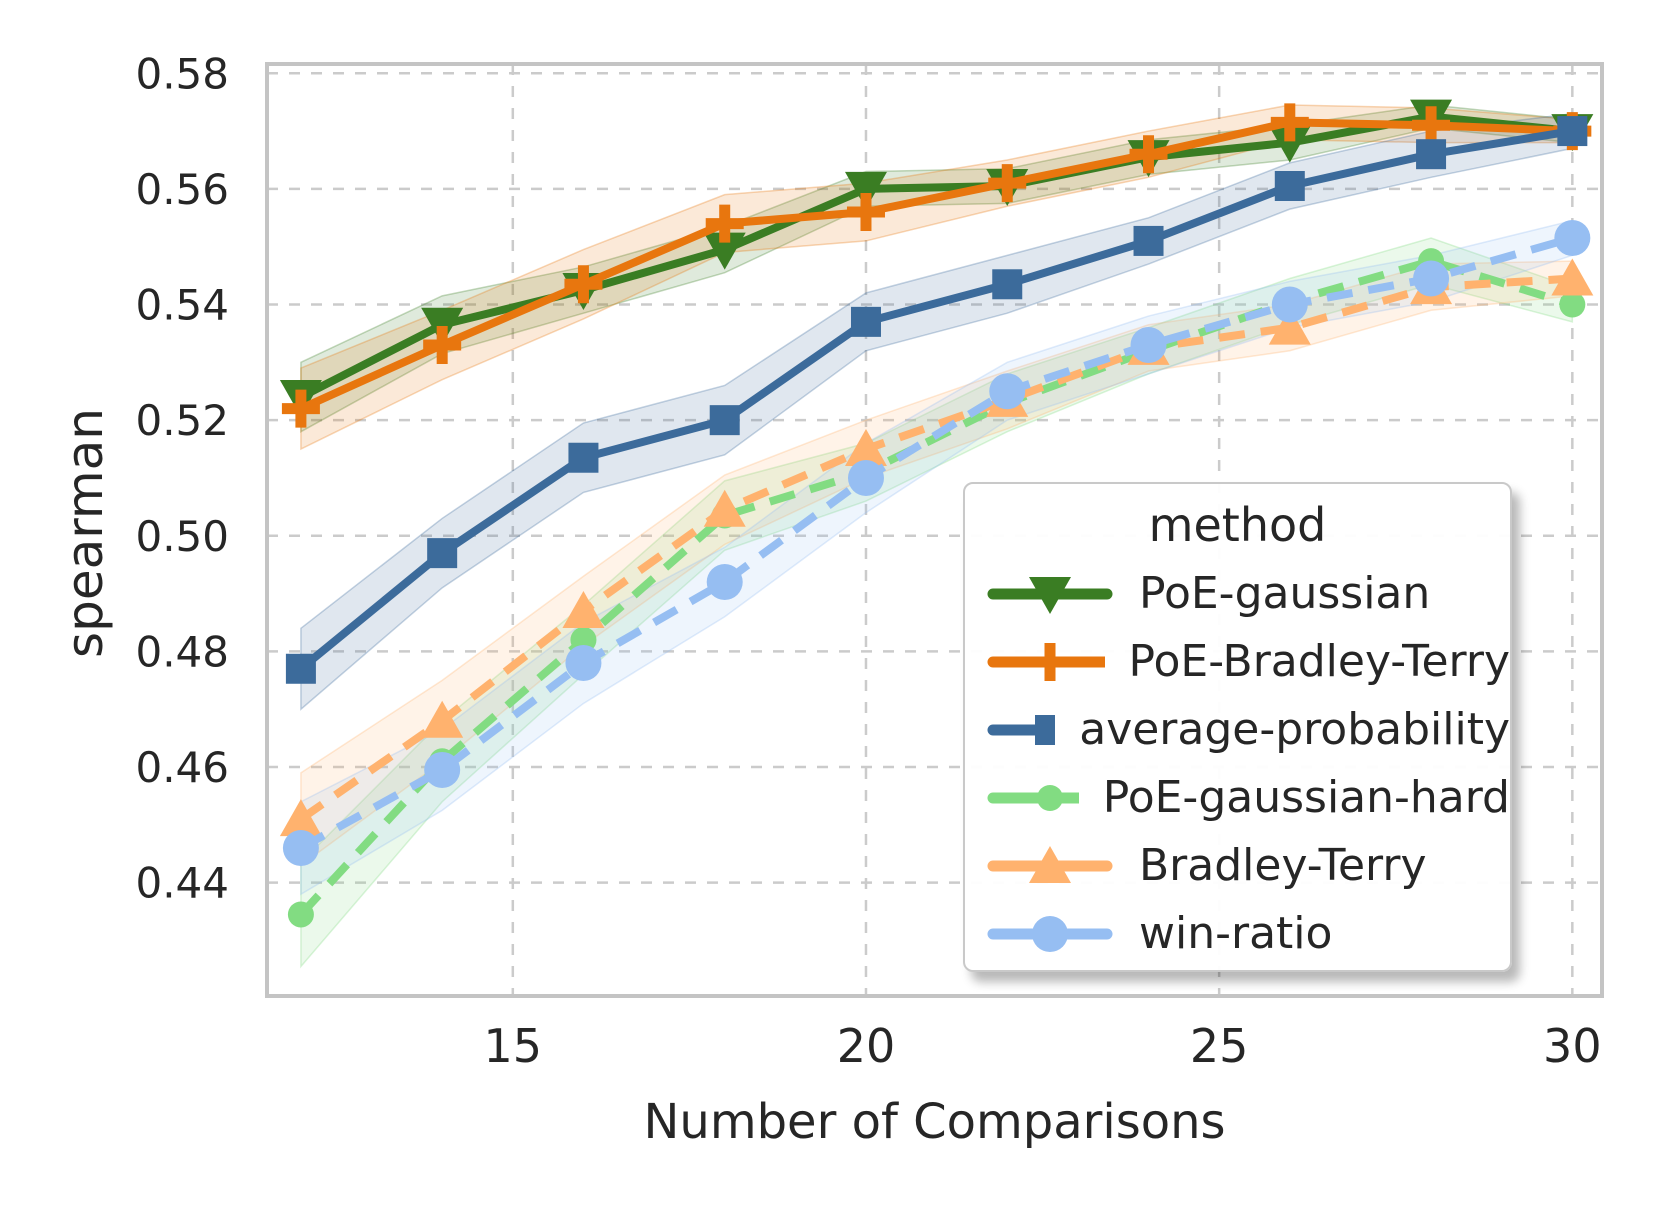  I want to click on legend-item-label: average-probability, so click(1294, 730).